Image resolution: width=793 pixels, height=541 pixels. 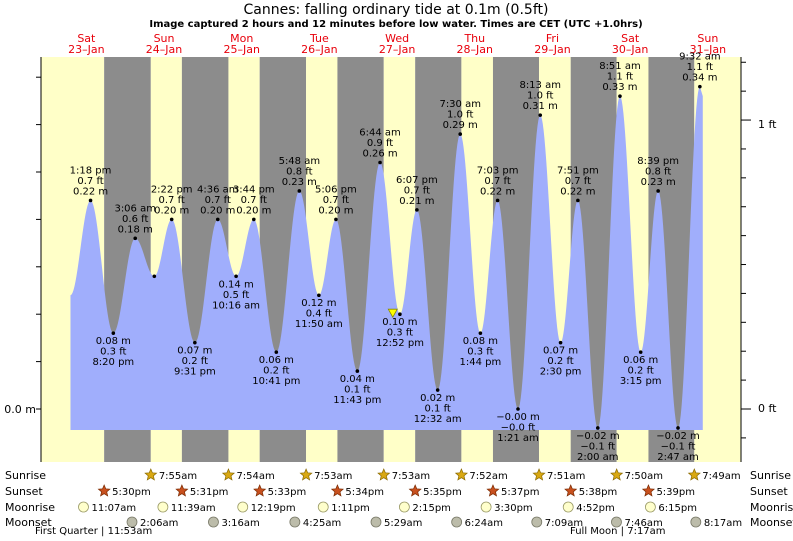 What do you see at coordinates (481, 362) in the screenshot?
I see `tide-label-time: 1:44 pm` at bounding box center [481, 362].